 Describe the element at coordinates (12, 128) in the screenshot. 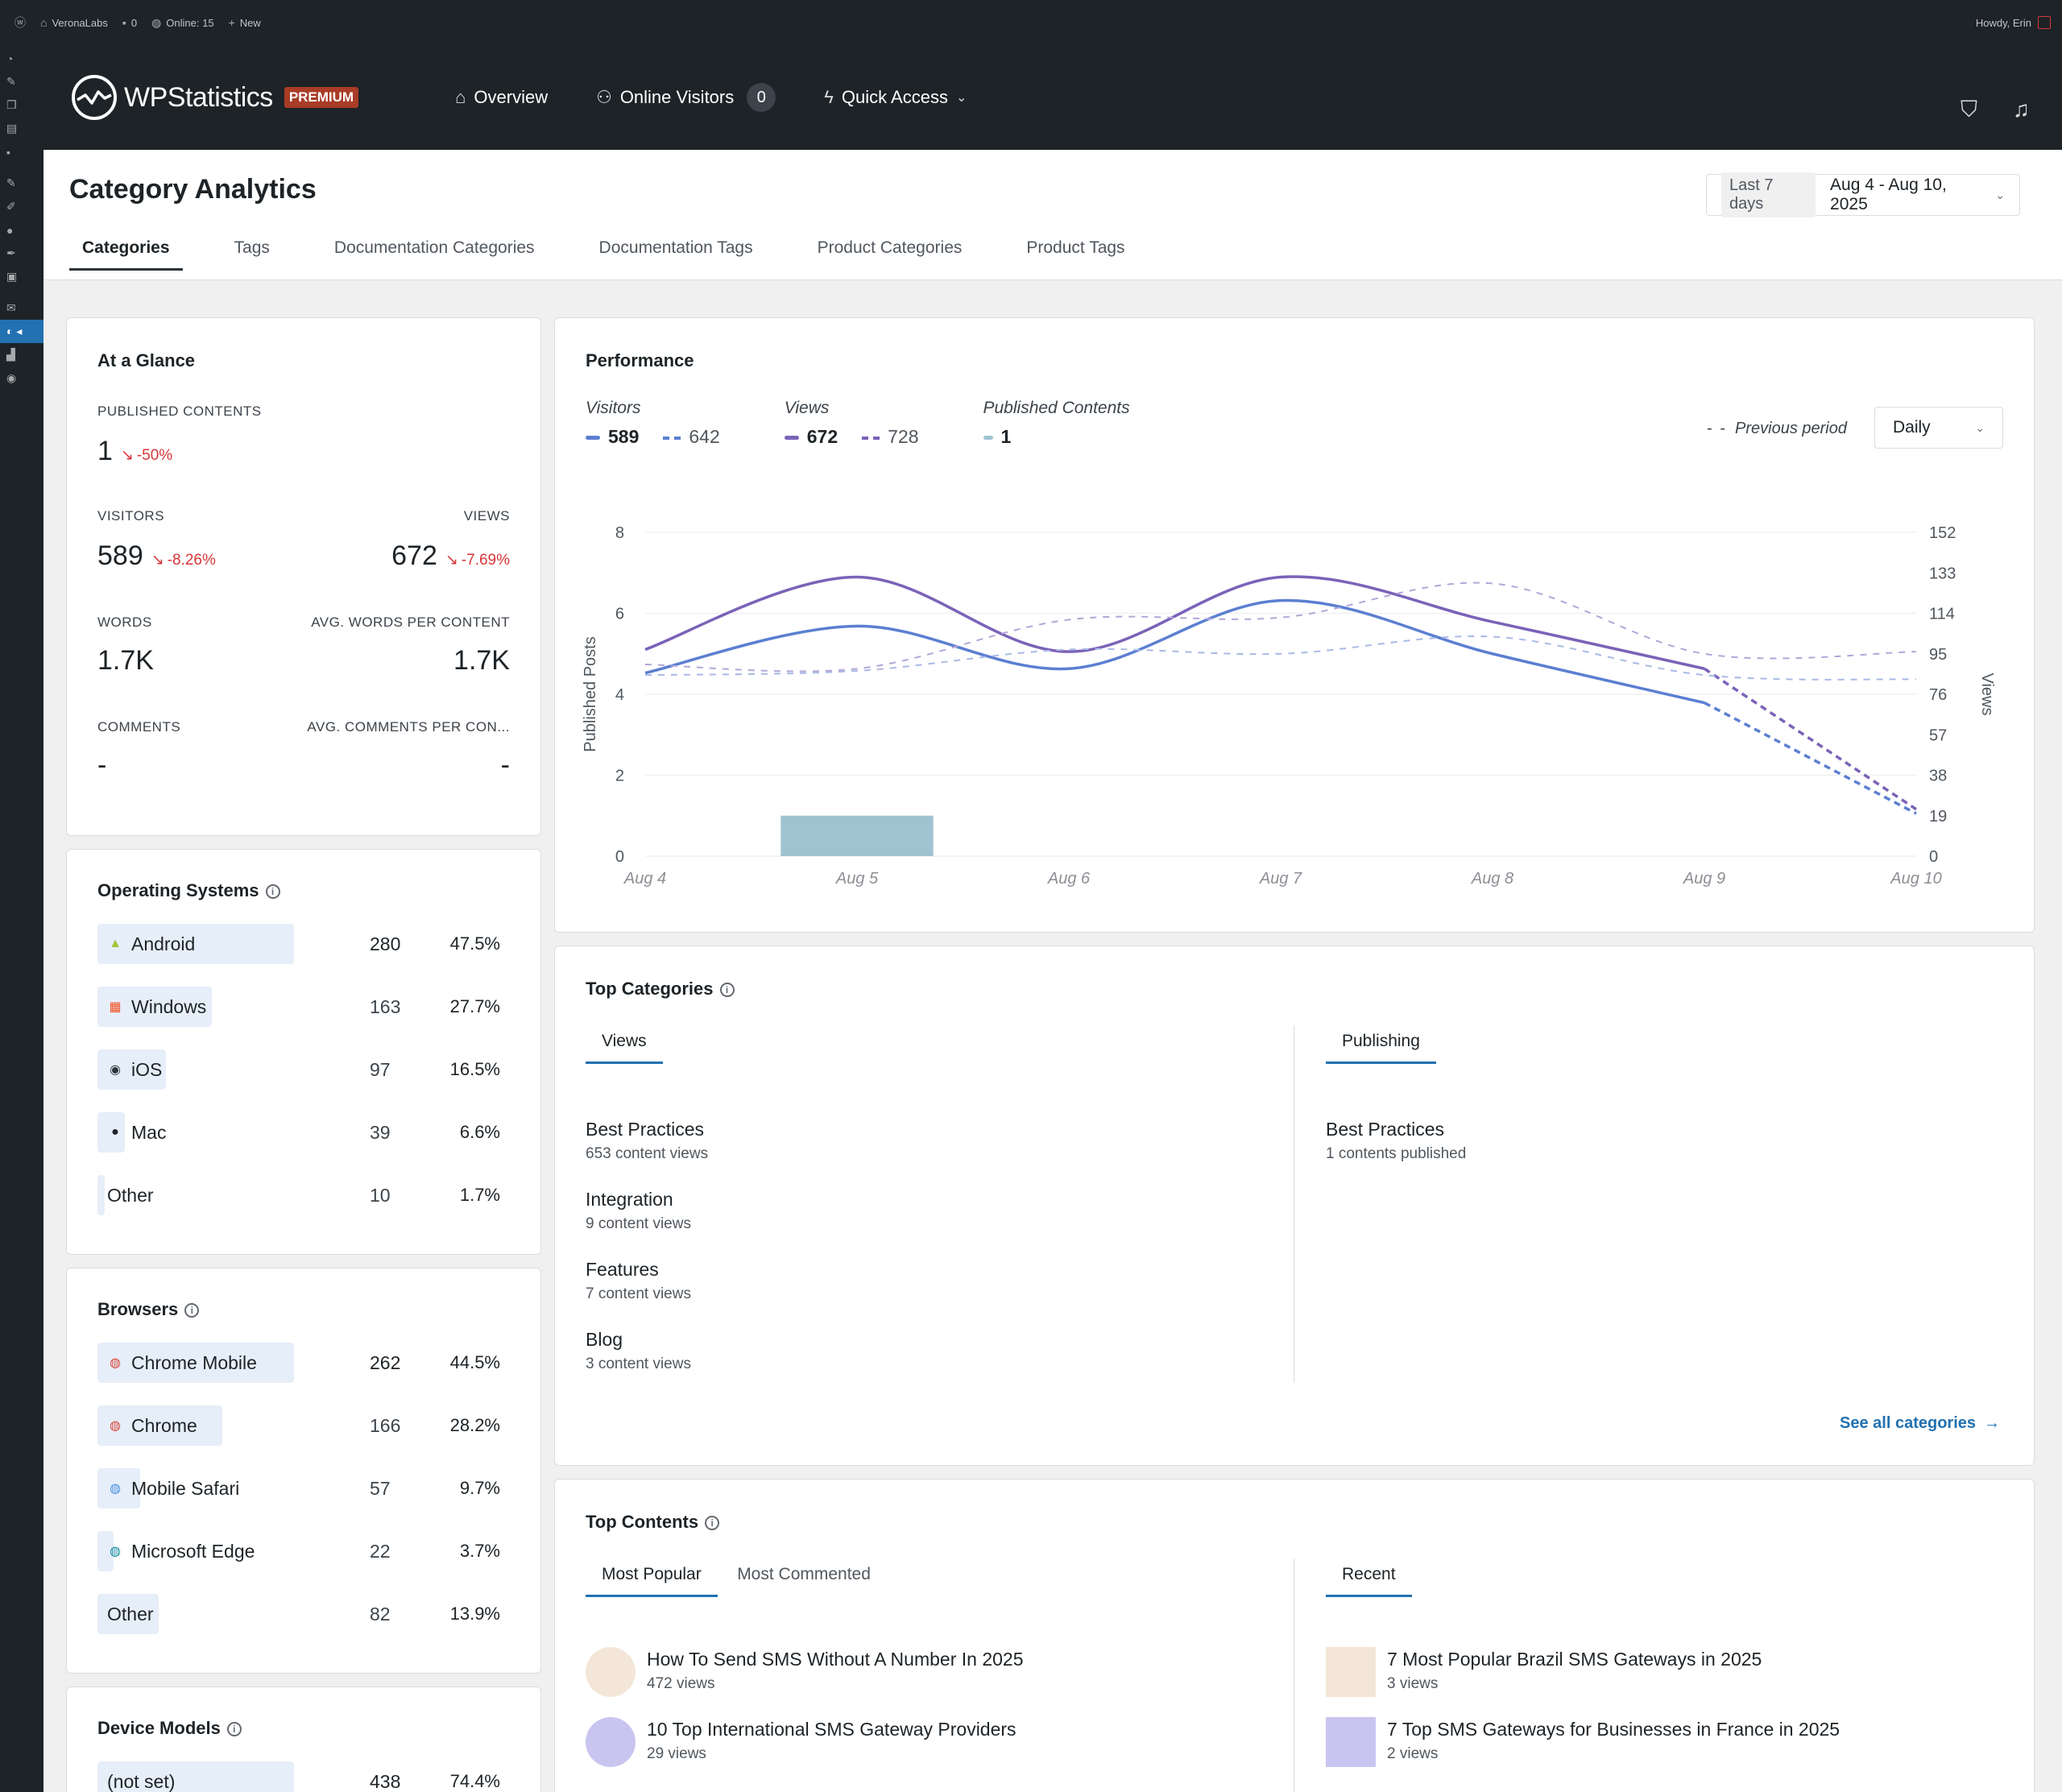

I see `pages-icon: ▤` at that location.